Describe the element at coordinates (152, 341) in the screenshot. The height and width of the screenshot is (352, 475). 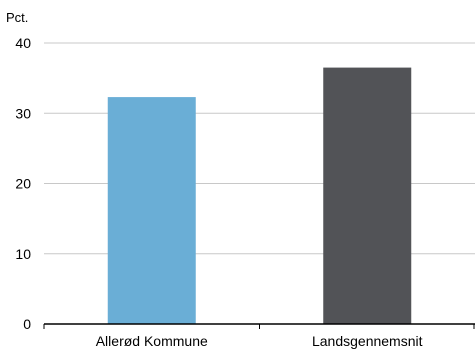
I see `x-tick-label: Allerød Kommune` at that location.